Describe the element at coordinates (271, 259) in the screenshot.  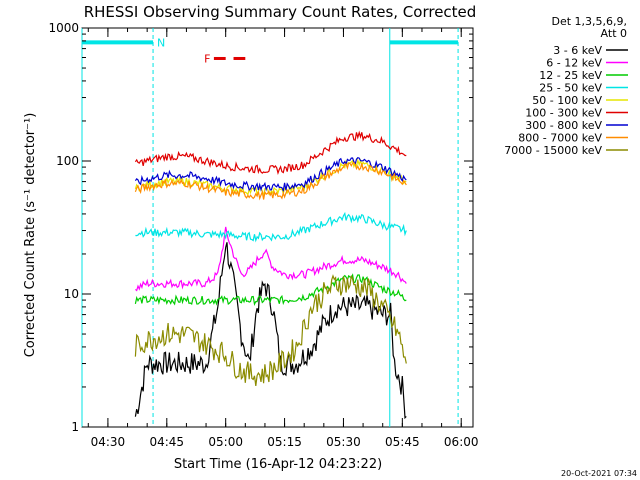
I see `series-line-6-12-kev` at that location.